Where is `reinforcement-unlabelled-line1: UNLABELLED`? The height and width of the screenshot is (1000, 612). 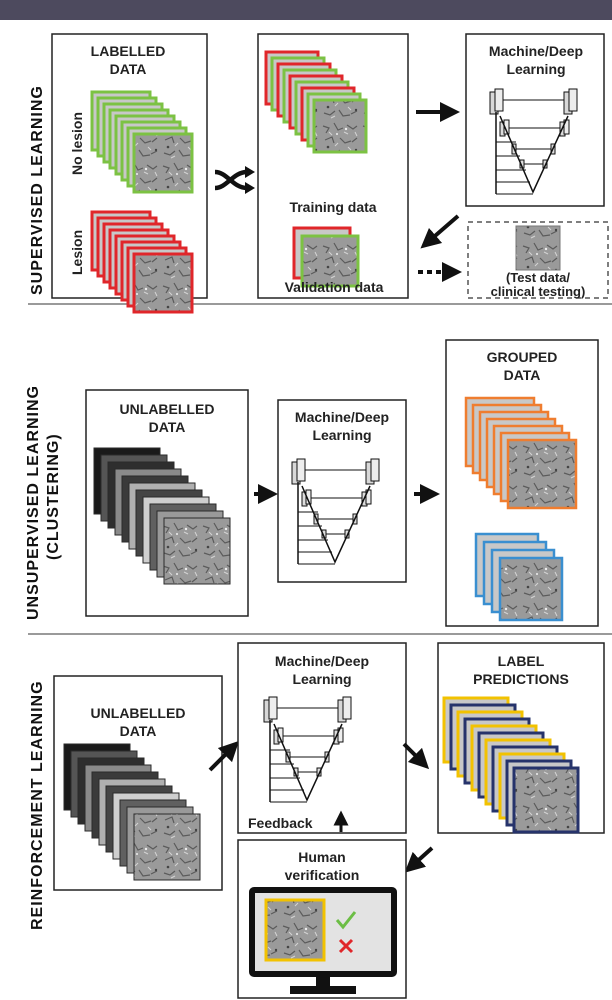
reinforcement-unlabelled-line1: UNLABELLED is located at coordinates (138, 713).